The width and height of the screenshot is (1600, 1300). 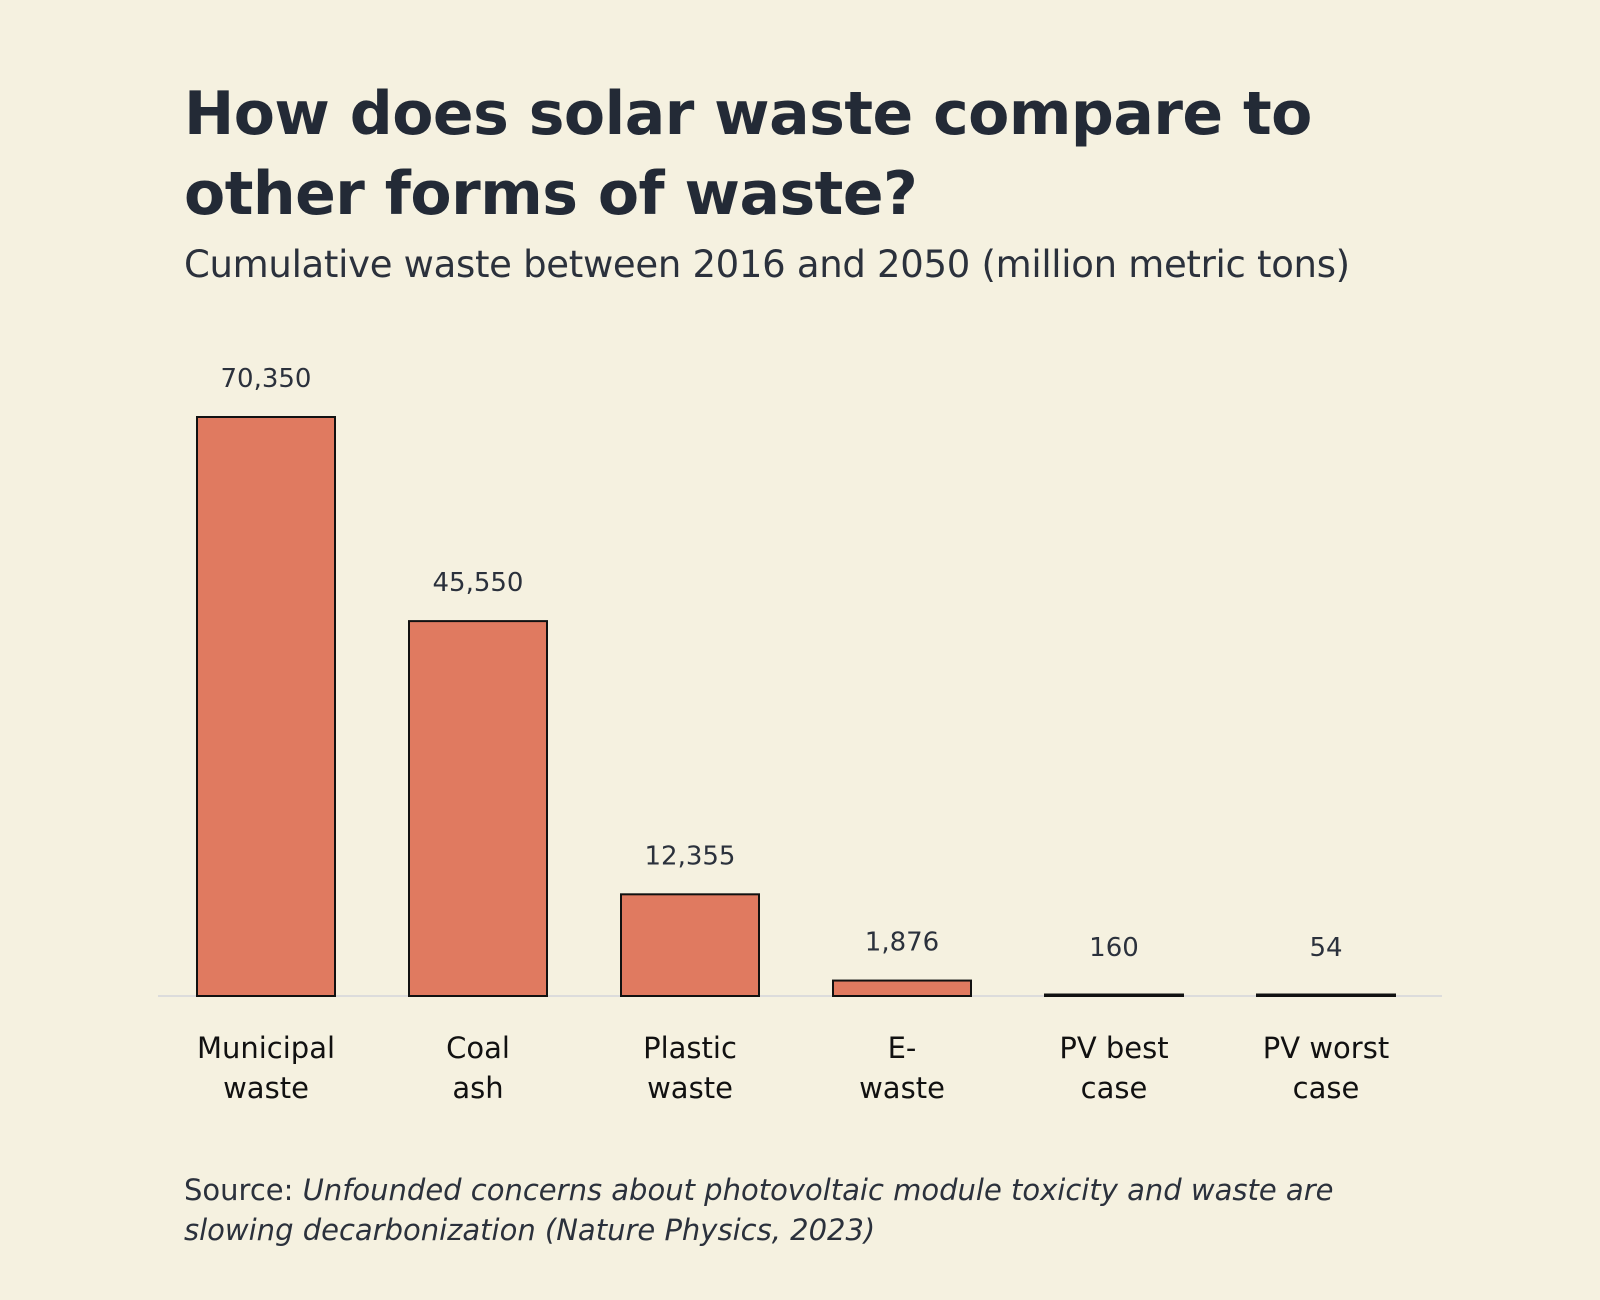 I want to click on category-label-line: PV best, so click(x=1113, y=1048).